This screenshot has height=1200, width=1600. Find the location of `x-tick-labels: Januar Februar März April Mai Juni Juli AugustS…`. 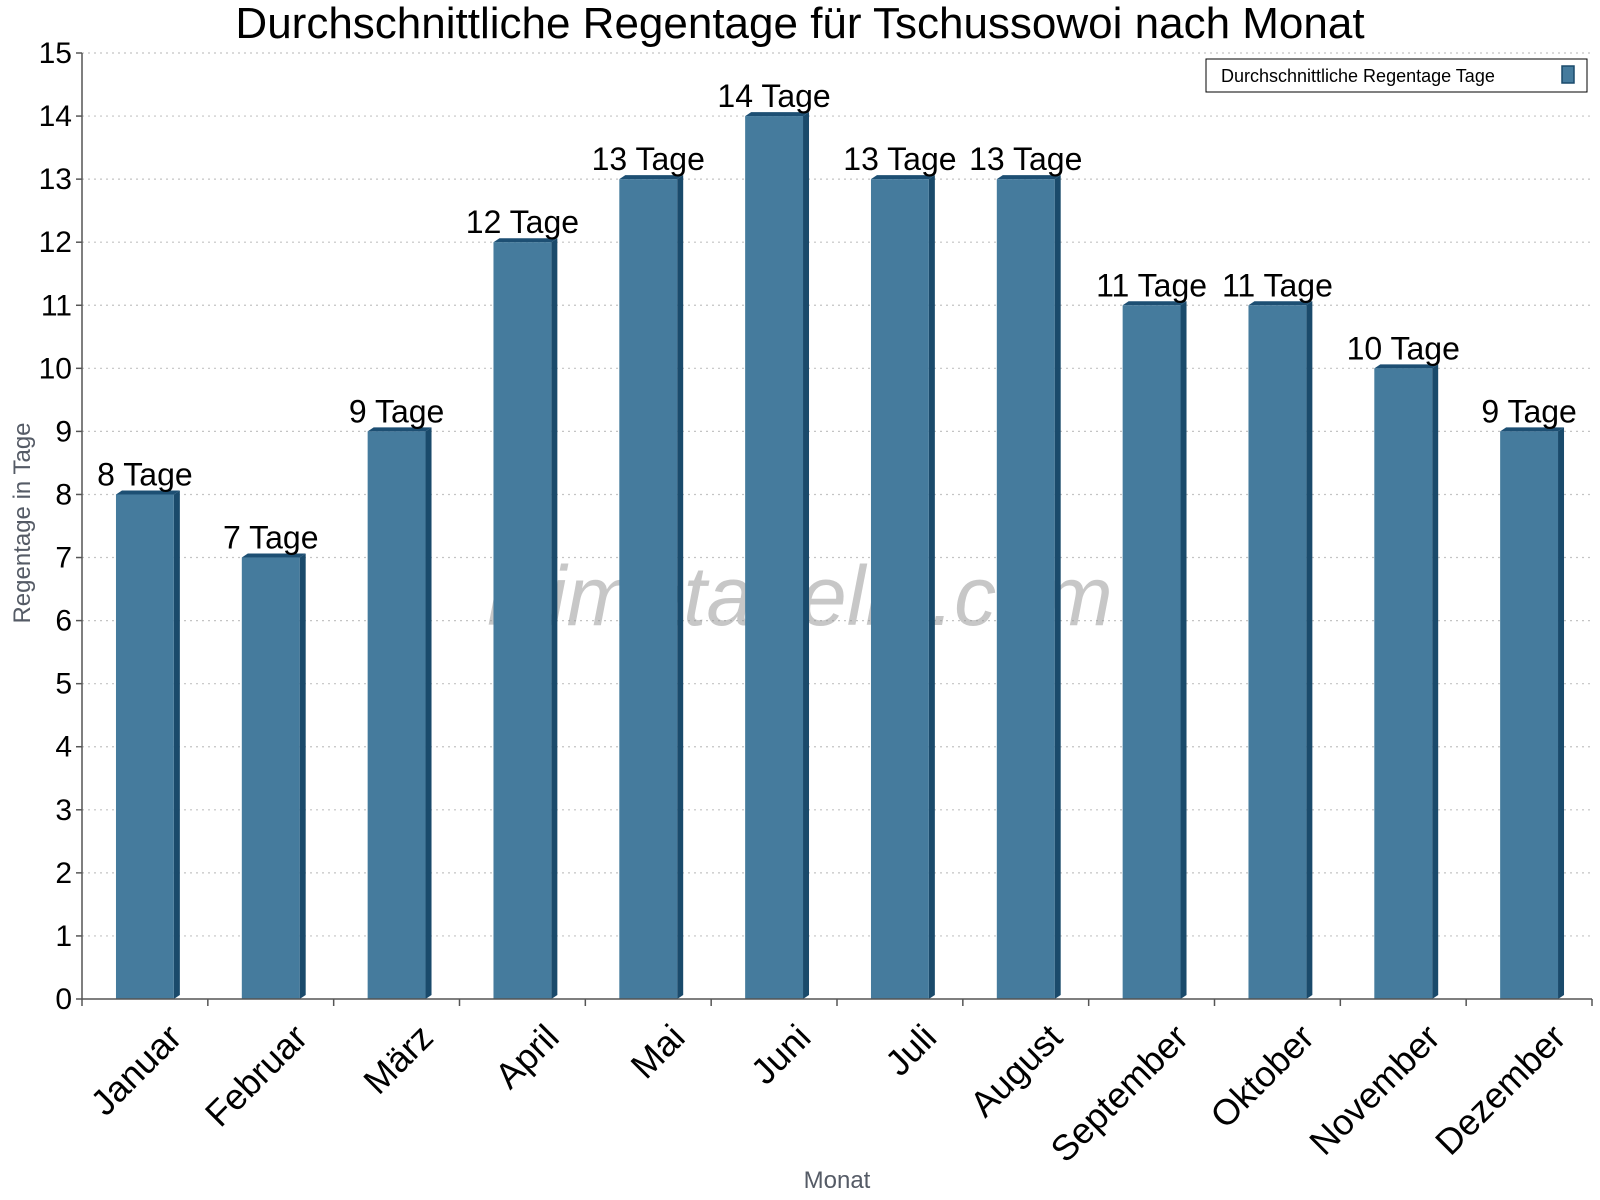

x-tick-labels: Januar Februar März April Mai Juni Juli AugustS… is located at coordinates (827, 1093).